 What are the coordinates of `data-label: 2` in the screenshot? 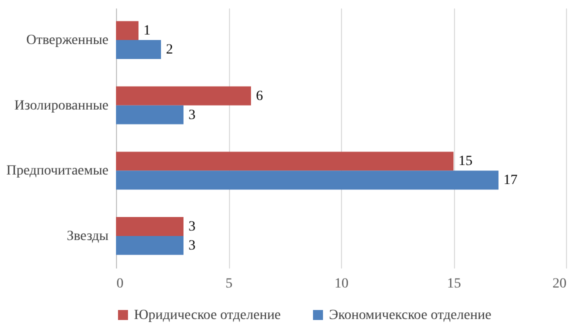 It's located at (169, 50).